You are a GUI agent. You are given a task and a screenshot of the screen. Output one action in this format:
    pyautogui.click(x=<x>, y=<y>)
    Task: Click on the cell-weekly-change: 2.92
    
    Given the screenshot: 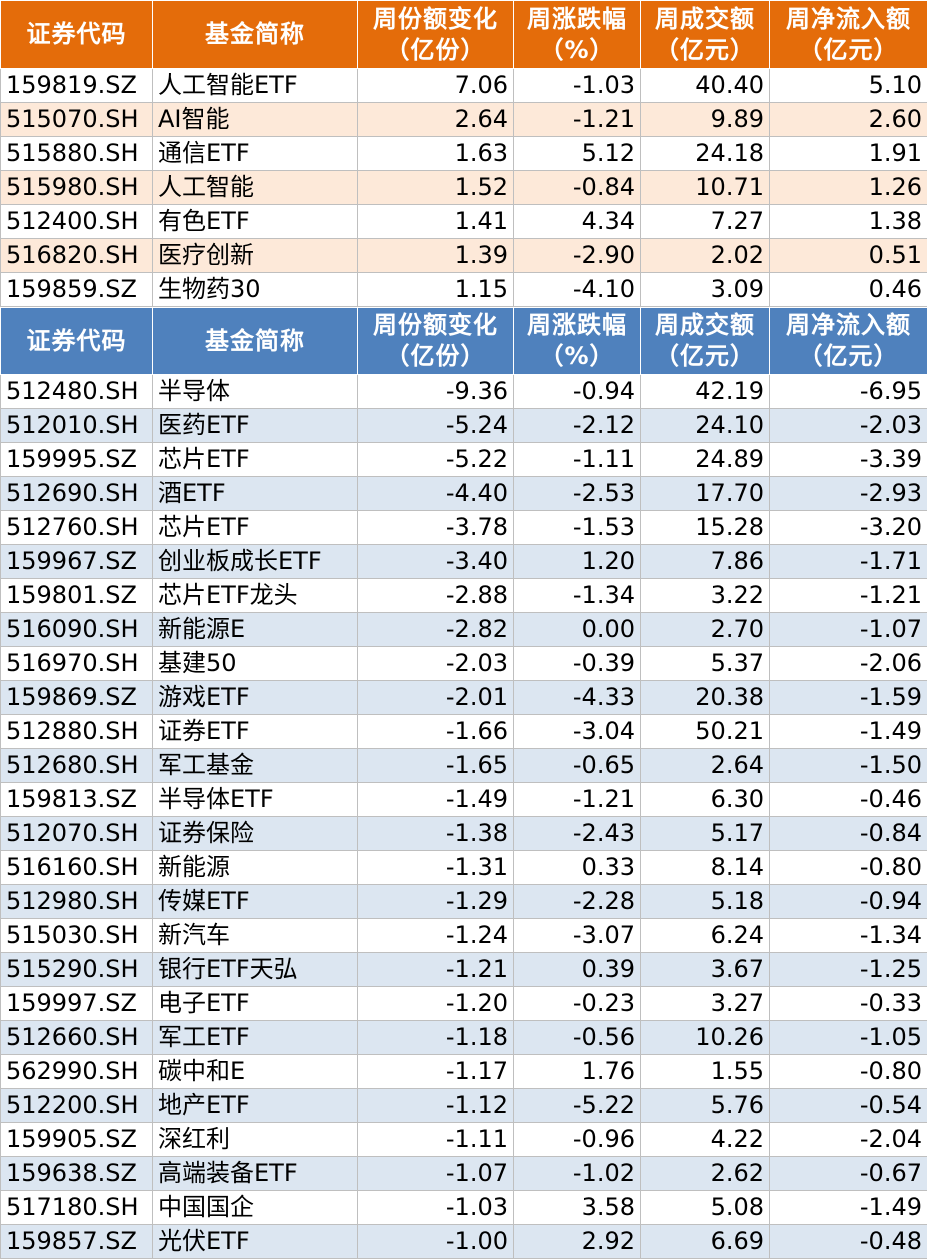 What is the action you would take?
    pyautogui.click(x=577, y=1241)
    